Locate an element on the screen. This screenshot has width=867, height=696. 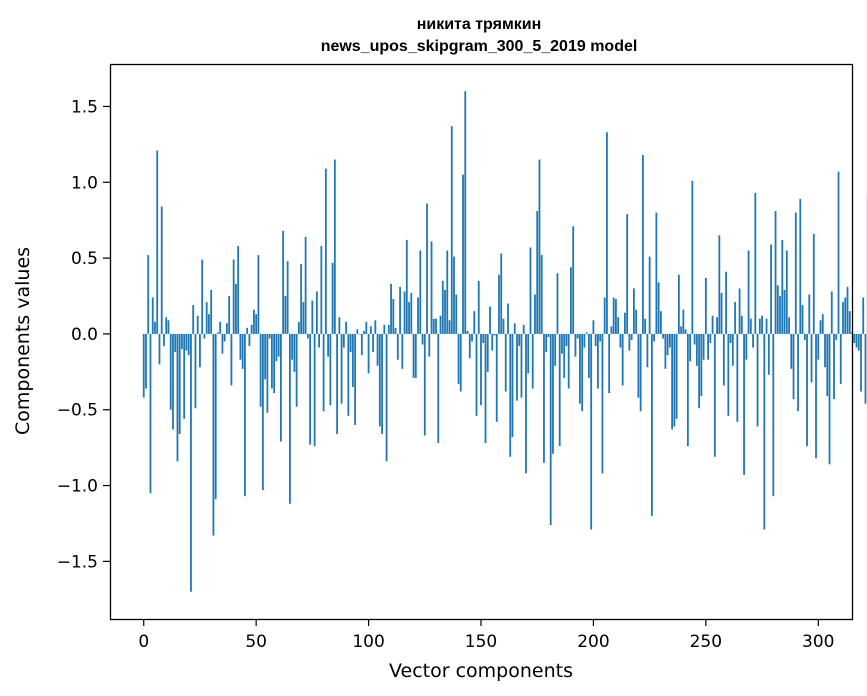
x-tick-label: 200 is located at coordinates (593, 642).